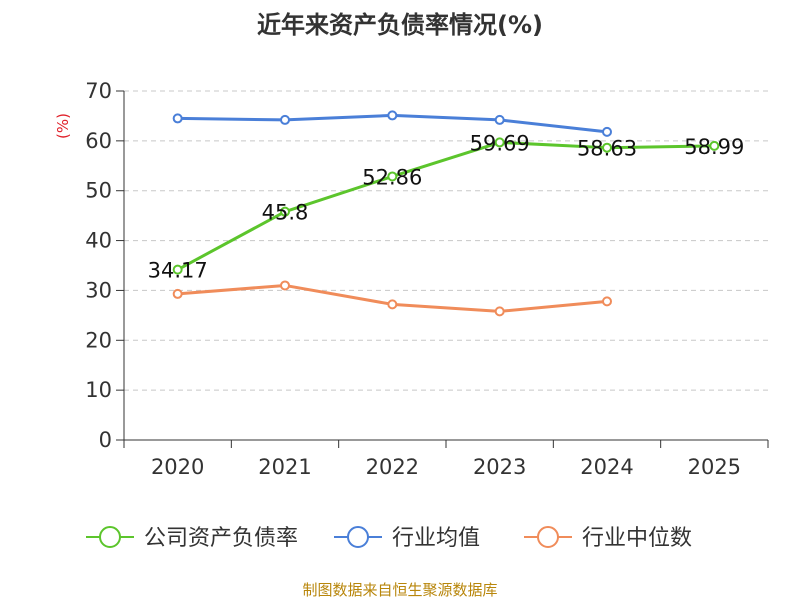 This screenshot has height=600, width=800. What do you see at coordinates (98, 340) in the screenshot?
I see `y-tick-label: 20` at bounding box center [98, 340].